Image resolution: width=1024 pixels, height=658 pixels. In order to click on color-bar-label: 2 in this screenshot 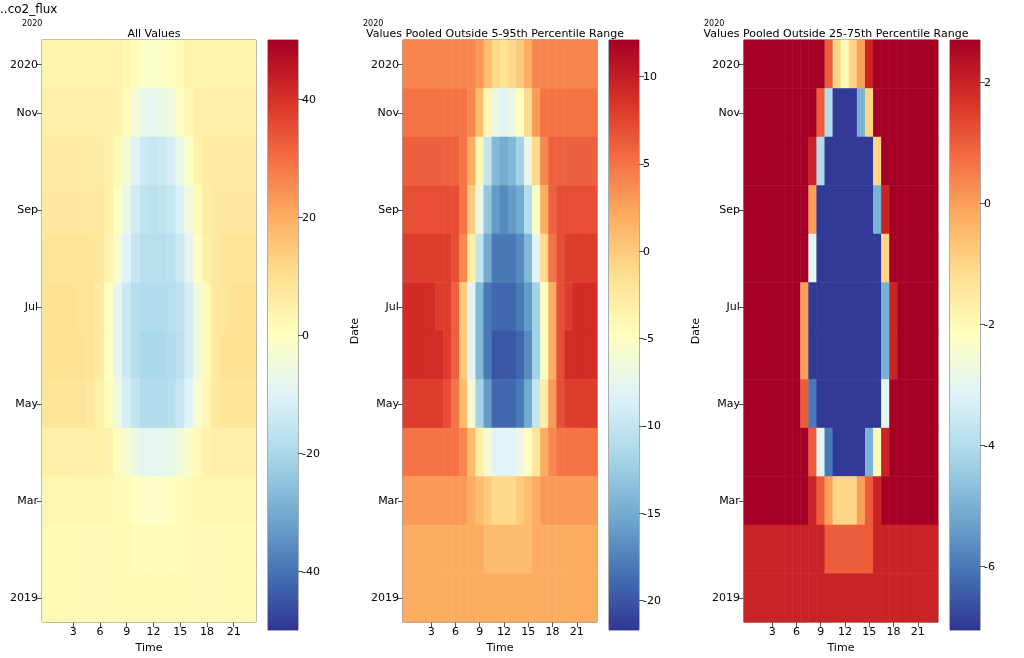, I will do `click(987, 82)`.